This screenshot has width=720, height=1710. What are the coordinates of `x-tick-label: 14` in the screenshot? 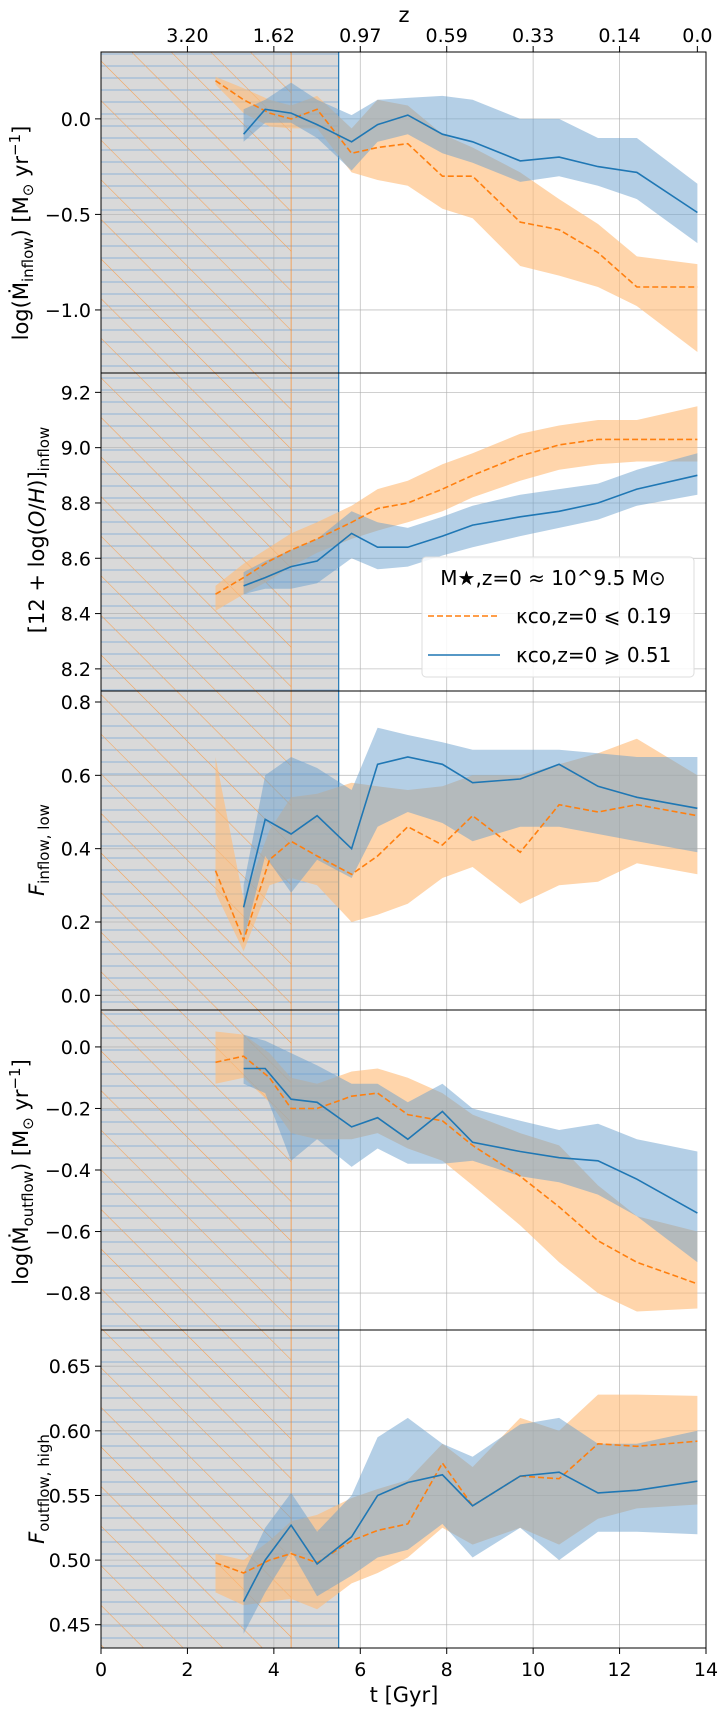 It's located at (706, 1670).